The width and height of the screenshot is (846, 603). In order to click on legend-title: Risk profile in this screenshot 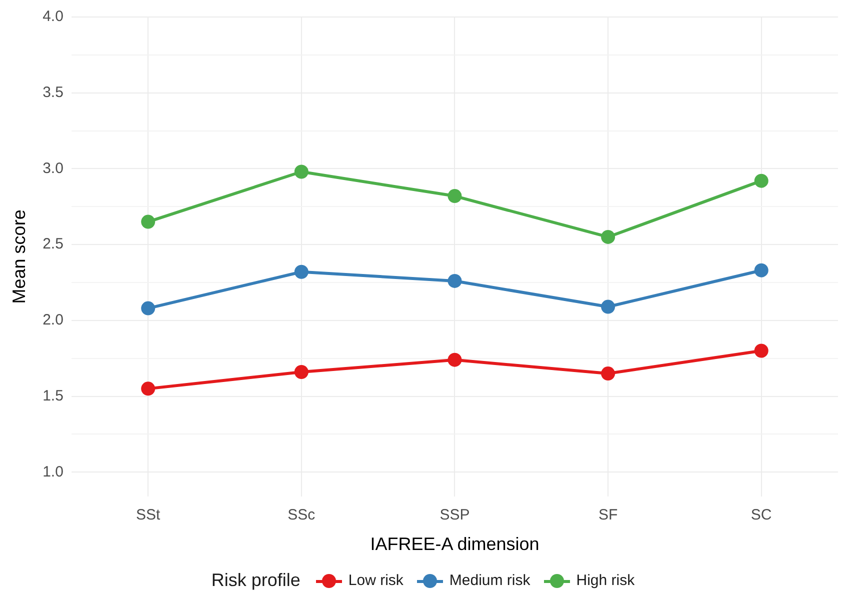, I will do `click(255, 580)`.